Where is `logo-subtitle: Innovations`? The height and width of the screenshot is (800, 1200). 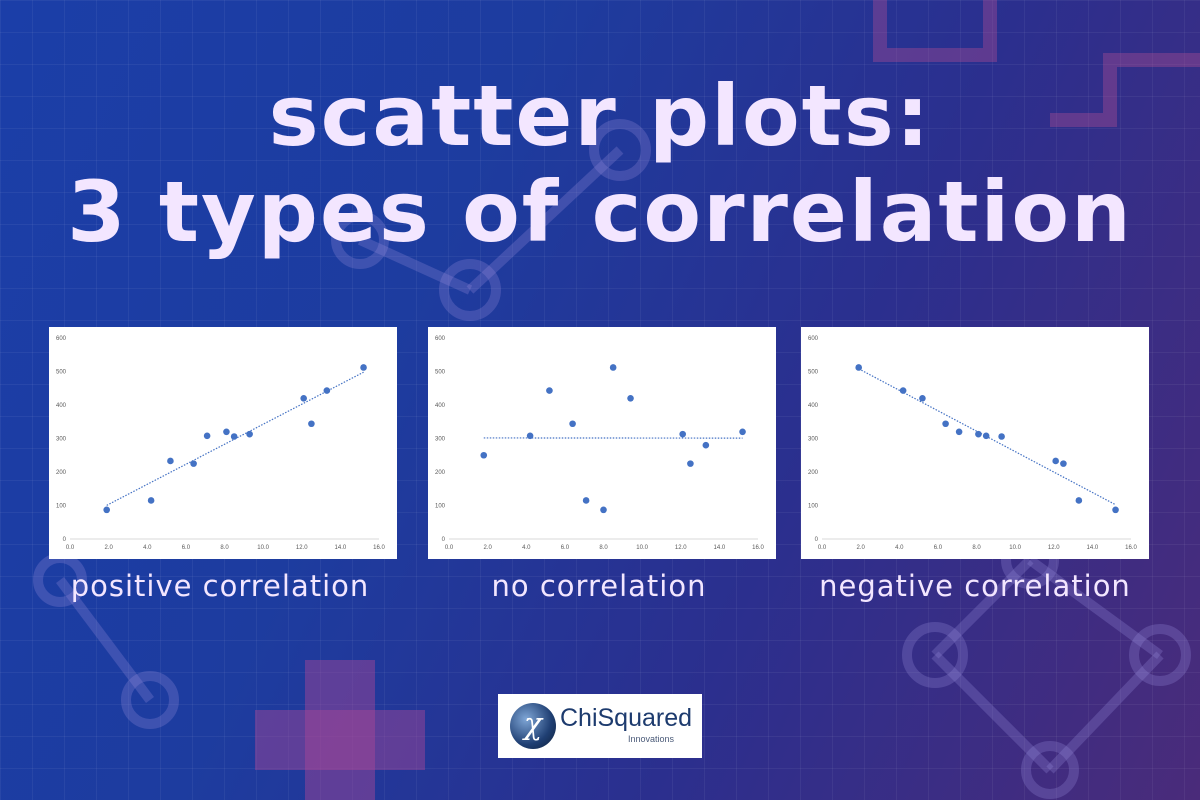 logo-subtitle: Innovations is located at coordinates (651, 739).